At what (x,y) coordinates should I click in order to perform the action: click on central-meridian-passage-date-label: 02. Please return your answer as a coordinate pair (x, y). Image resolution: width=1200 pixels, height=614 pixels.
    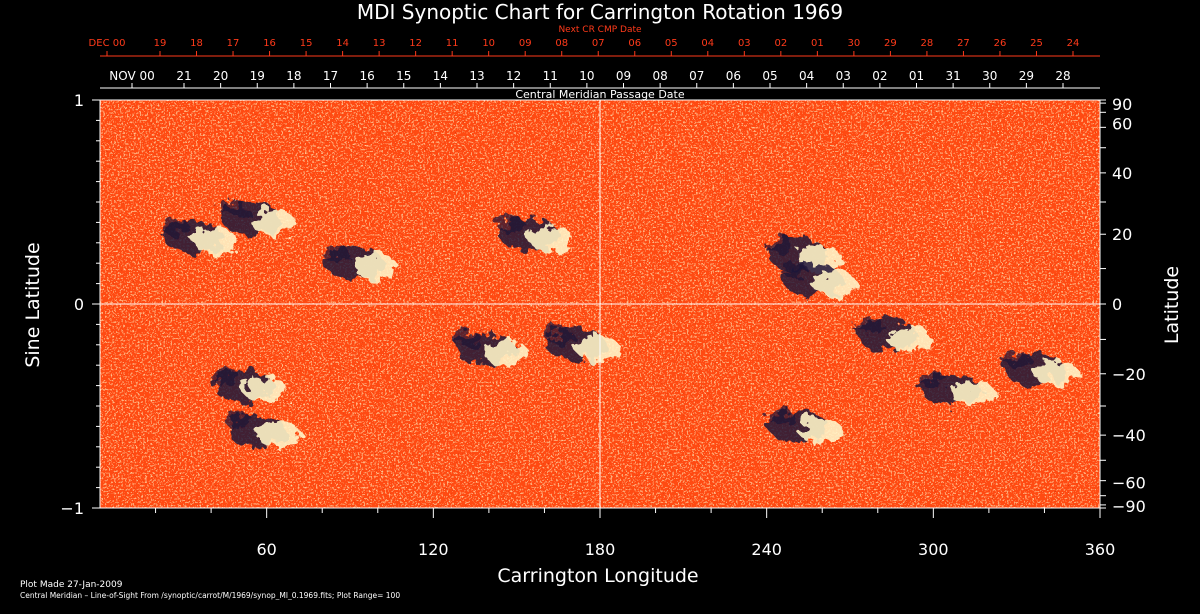
    Looking at the image, I should click on (879, 76).